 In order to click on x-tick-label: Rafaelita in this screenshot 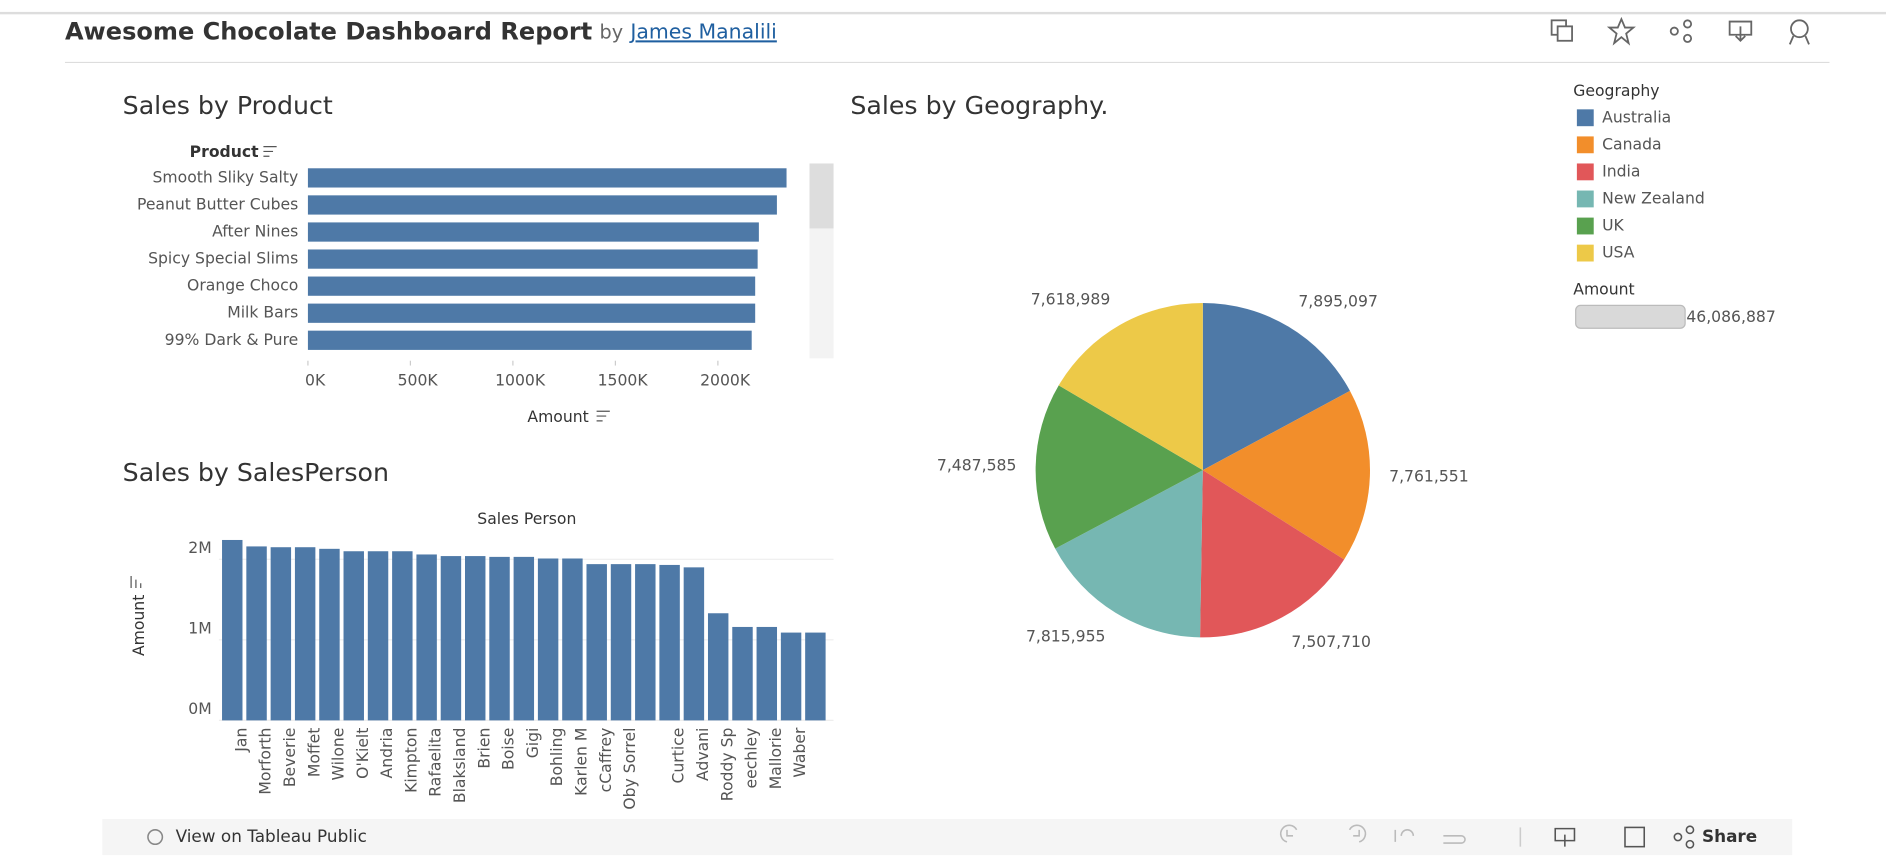, I will do `click(435, 762)`.